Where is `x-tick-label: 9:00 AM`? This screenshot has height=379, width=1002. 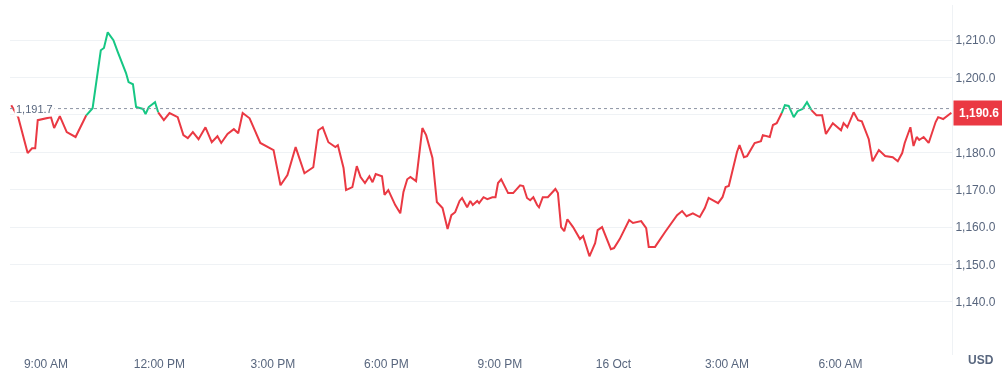 x-tick-label: 9:00 AM is located at coordinates (45, 364).